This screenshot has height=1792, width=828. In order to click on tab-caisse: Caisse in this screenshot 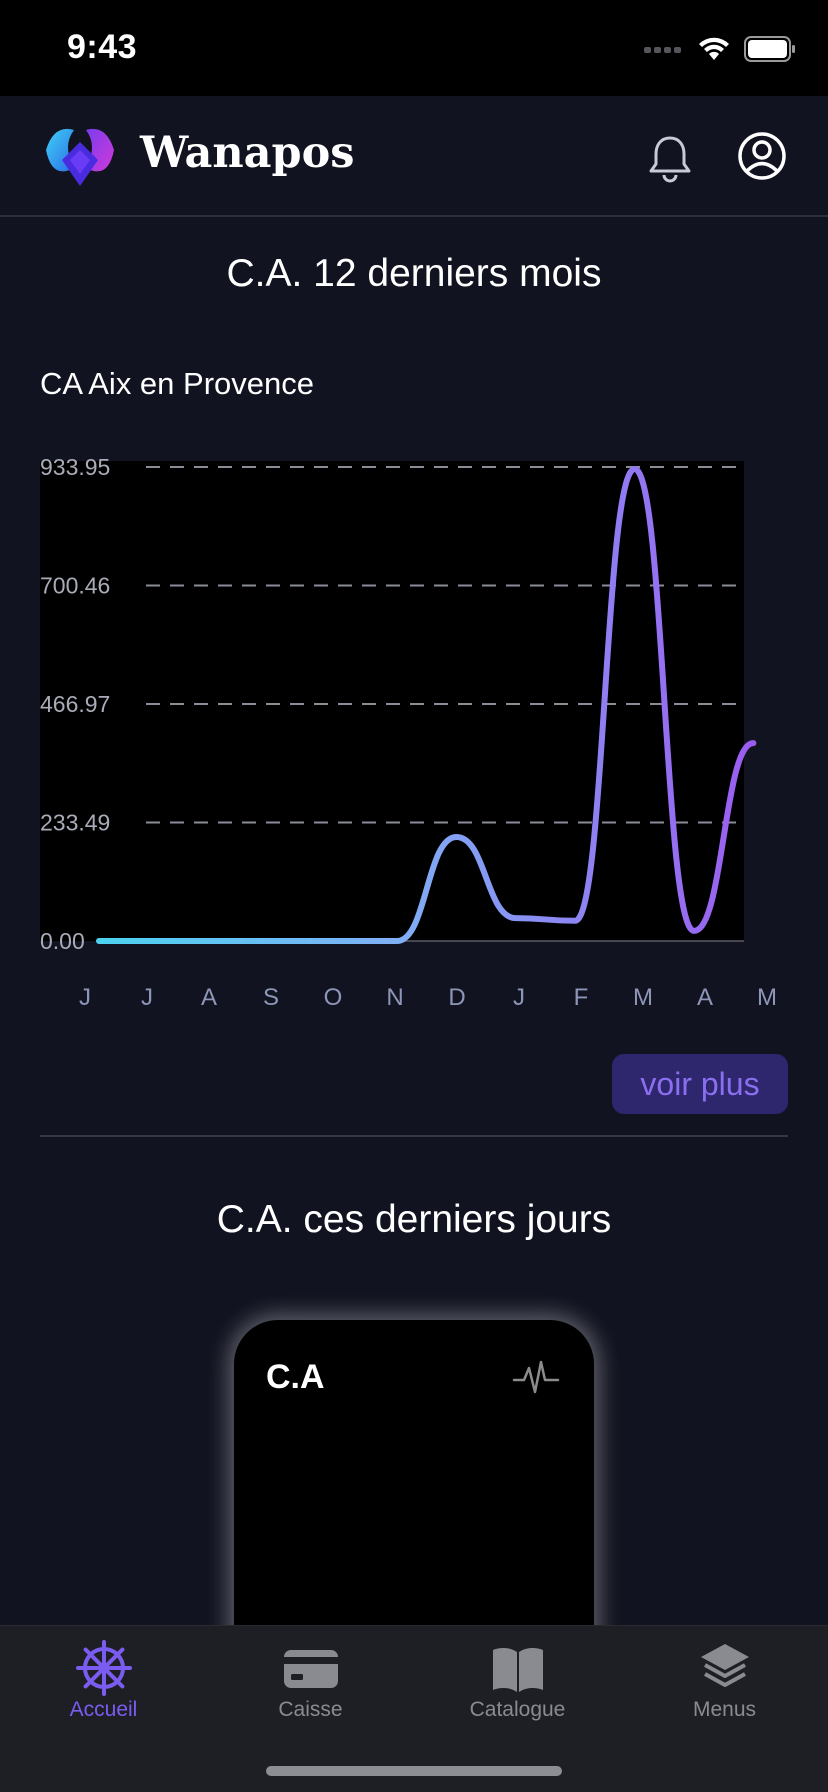, I will do `click(310, 1681)`.